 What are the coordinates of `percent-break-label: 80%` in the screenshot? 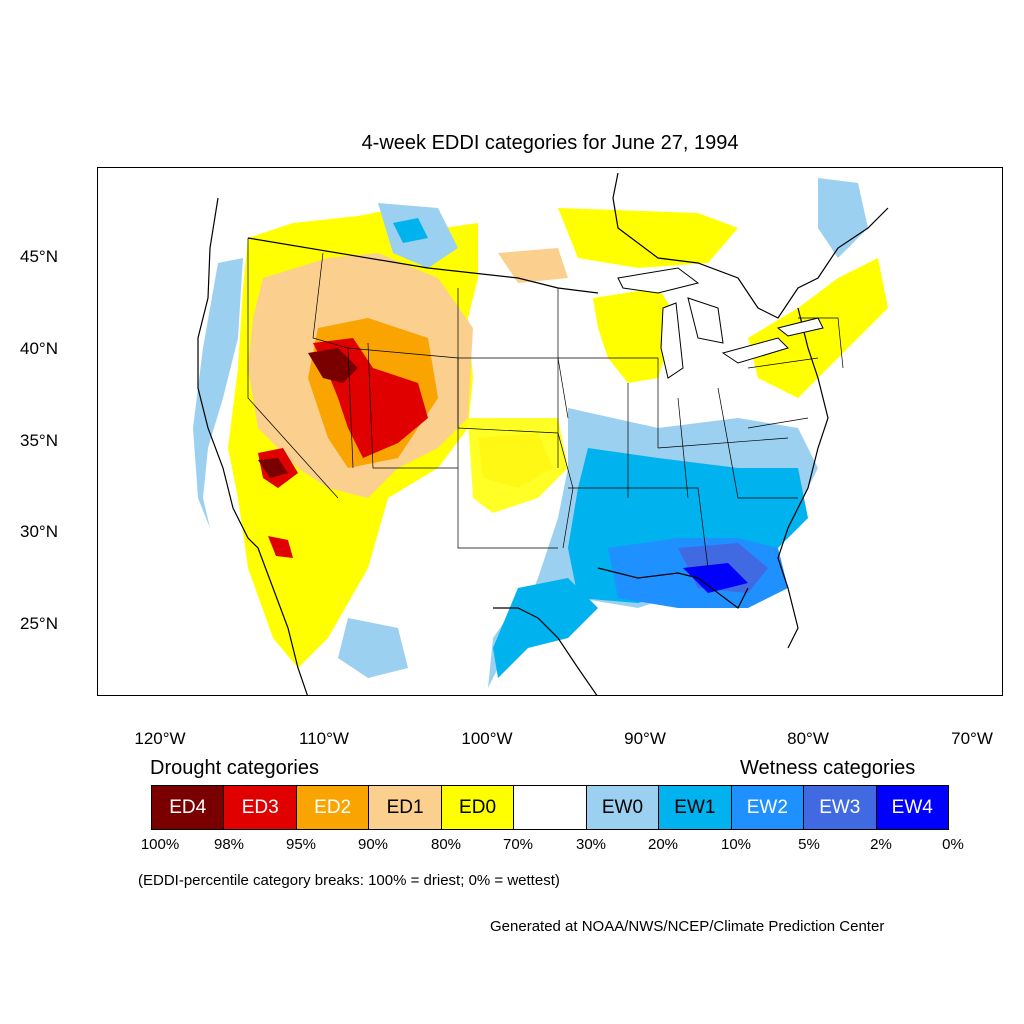 It's located at (446, 844).